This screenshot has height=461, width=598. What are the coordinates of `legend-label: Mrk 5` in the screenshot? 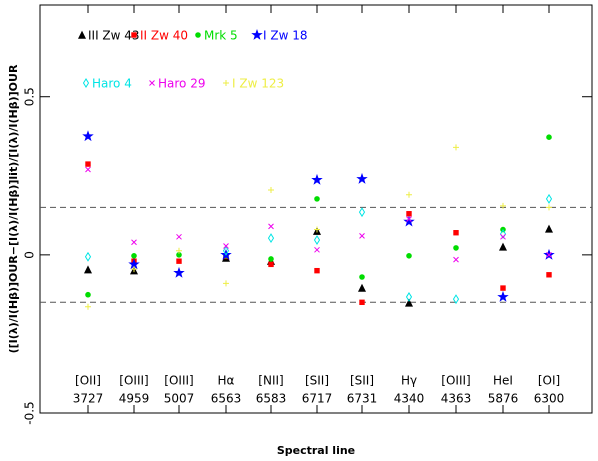 It's located at (221, 36).